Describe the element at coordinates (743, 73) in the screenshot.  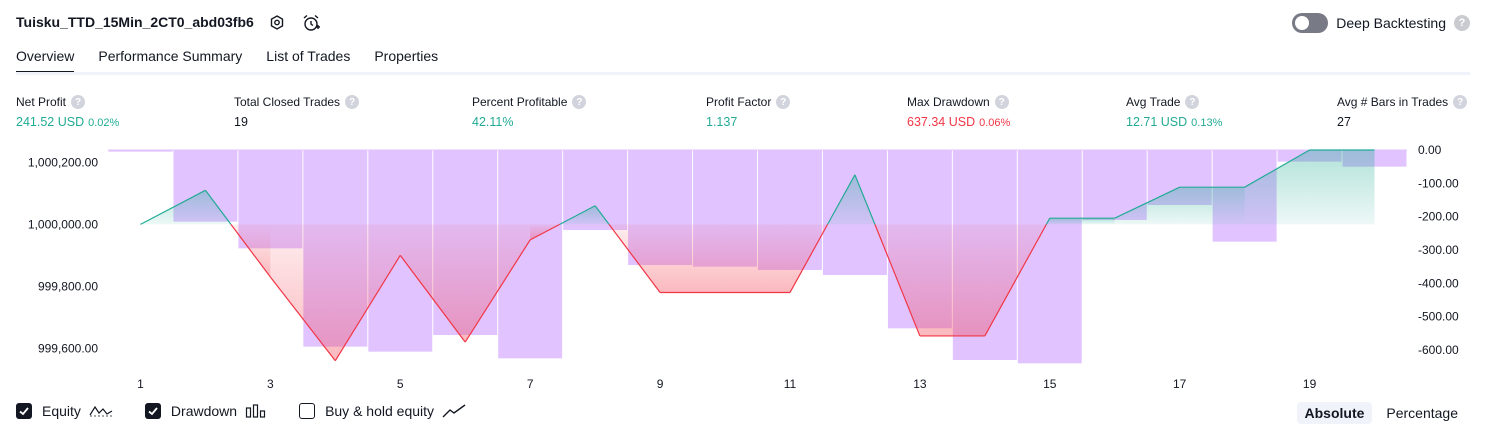
I see `tab-divider` at that location.